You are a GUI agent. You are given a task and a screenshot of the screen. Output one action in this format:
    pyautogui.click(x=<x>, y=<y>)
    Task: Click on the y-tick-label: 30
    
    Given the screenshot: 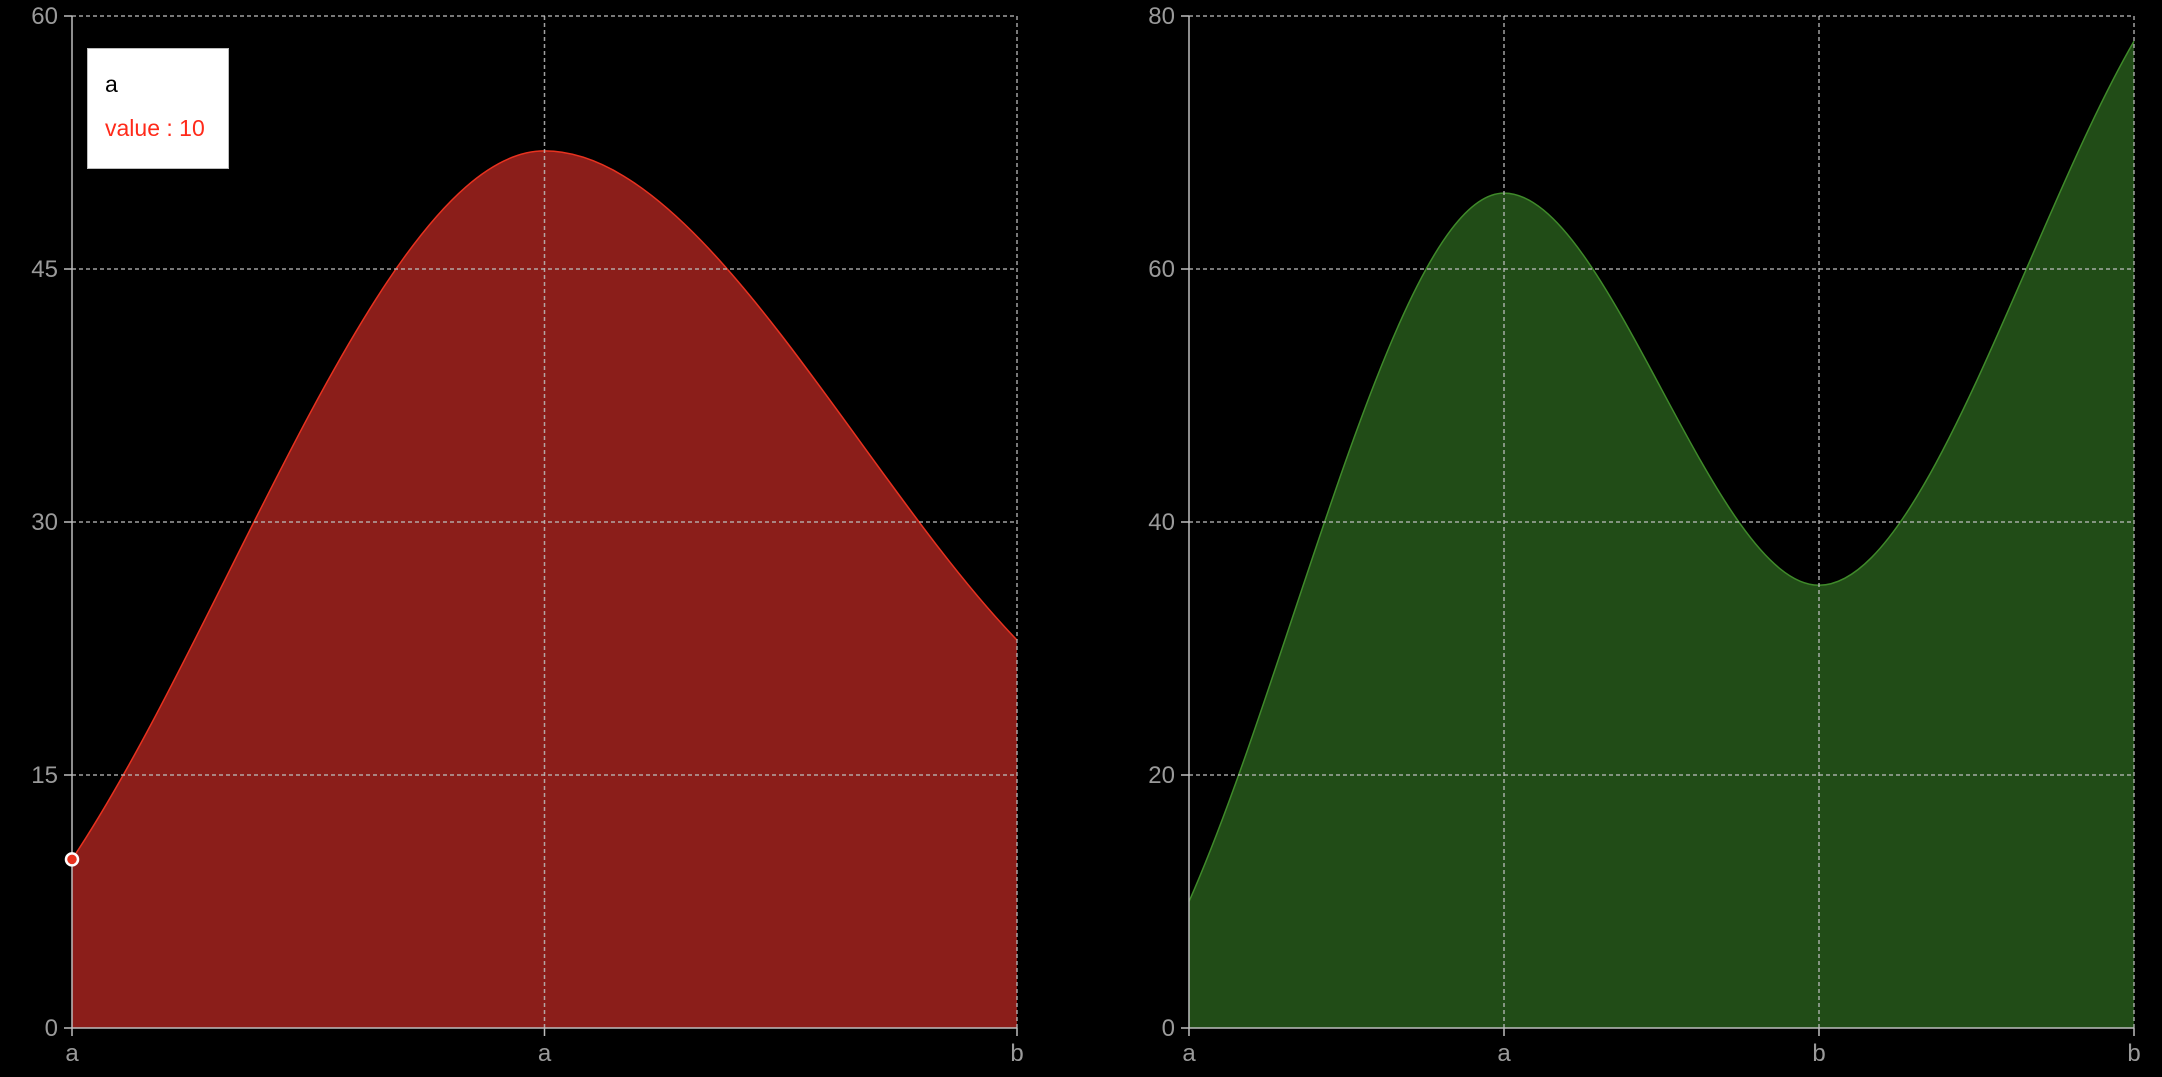 What is the action you would take?
    pyautogui.click(x=44, y=522)
    